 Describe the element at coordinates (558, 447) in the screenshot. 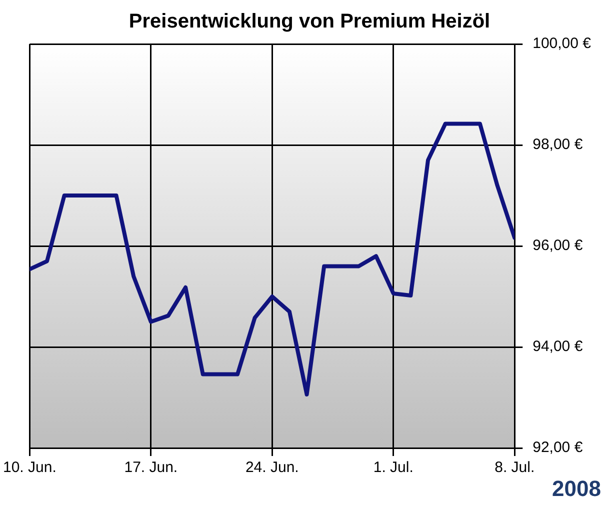

I see `y-tick-label: 92,00 €` at that location.